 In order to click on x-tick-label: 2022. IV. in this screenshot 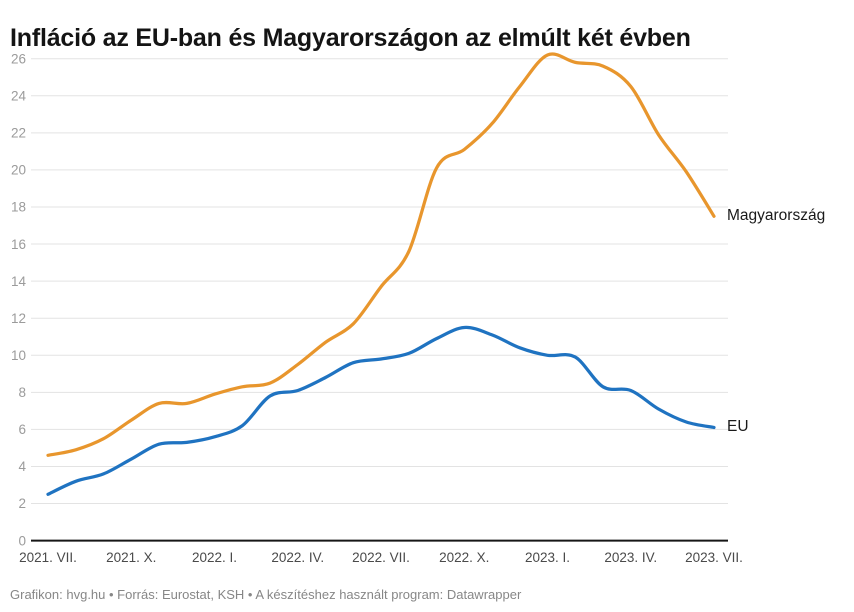, I will do `click(297, 557)`.